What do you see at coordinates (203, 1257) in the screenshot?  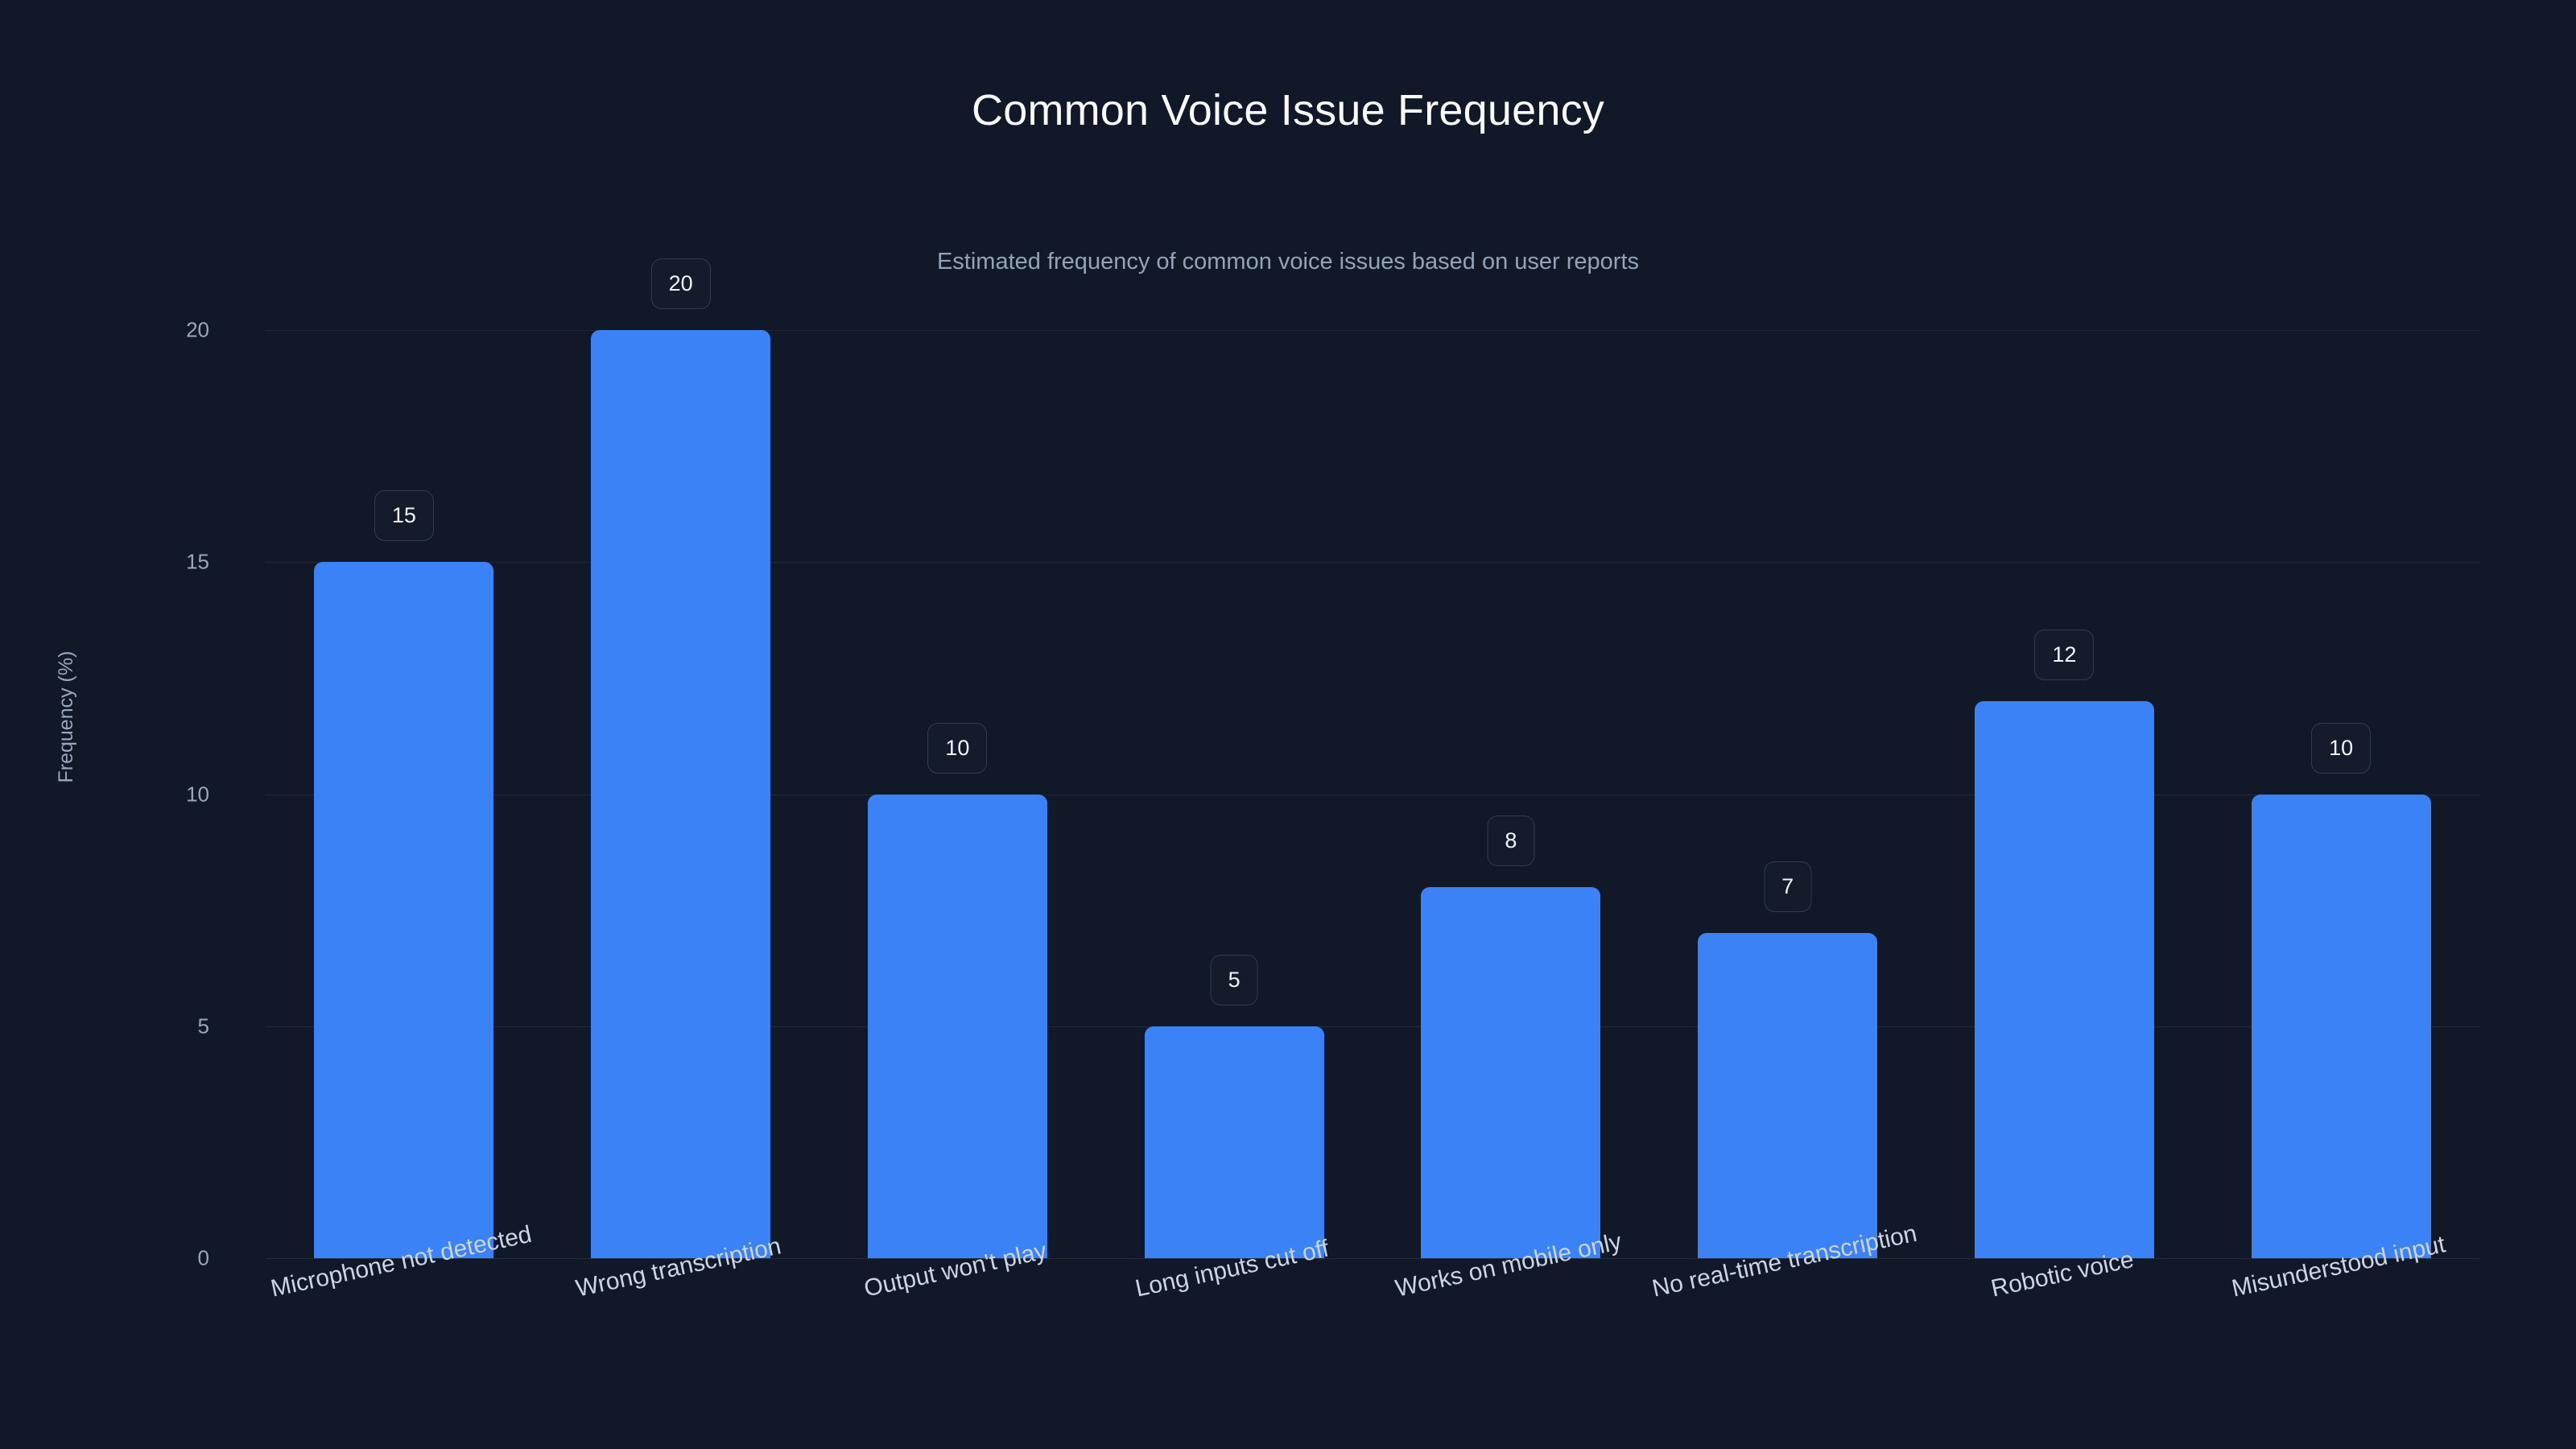 I see `y-axis-tick-label: 0` at bounding box center [203, 1257].